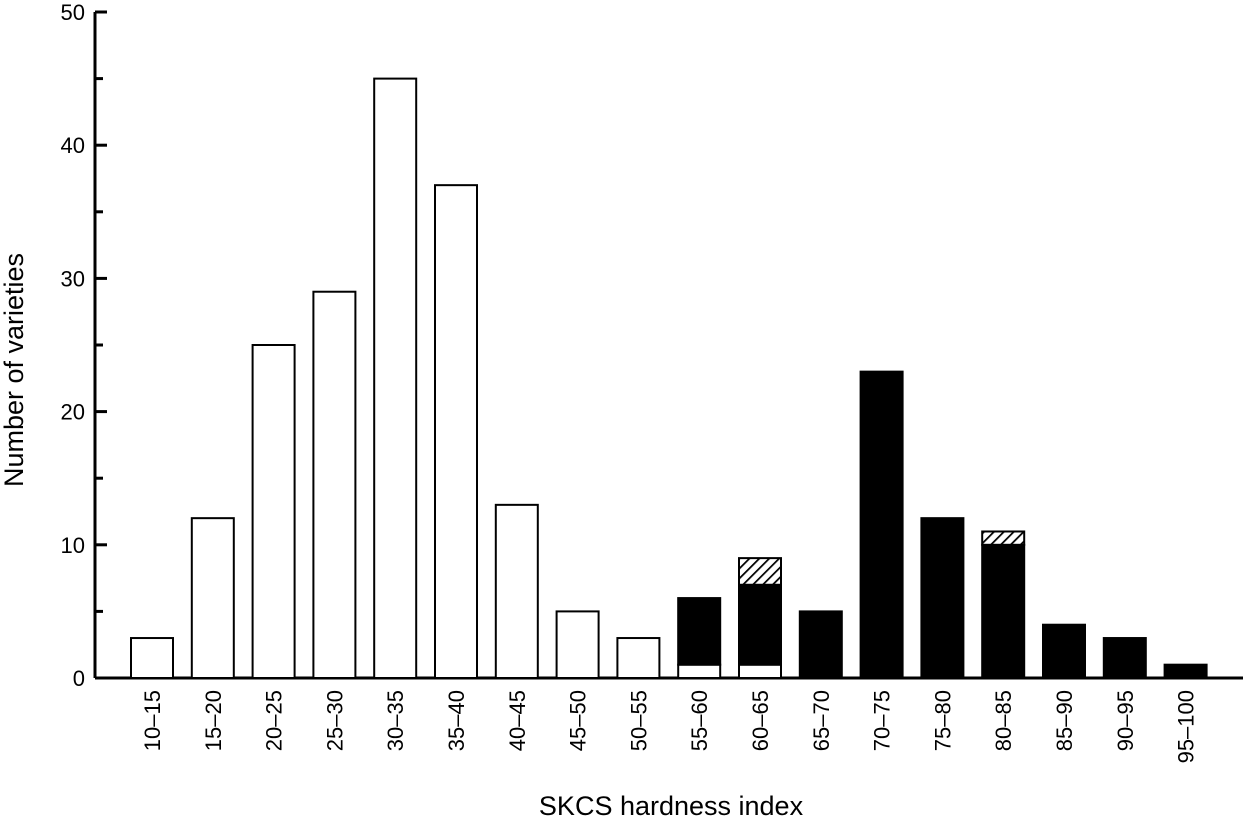 This screenshot has width=1251, height=823. Describe the element at coordinates (942, 720) in the screenshot. I see `x-tick-label: 75–80` at that location.